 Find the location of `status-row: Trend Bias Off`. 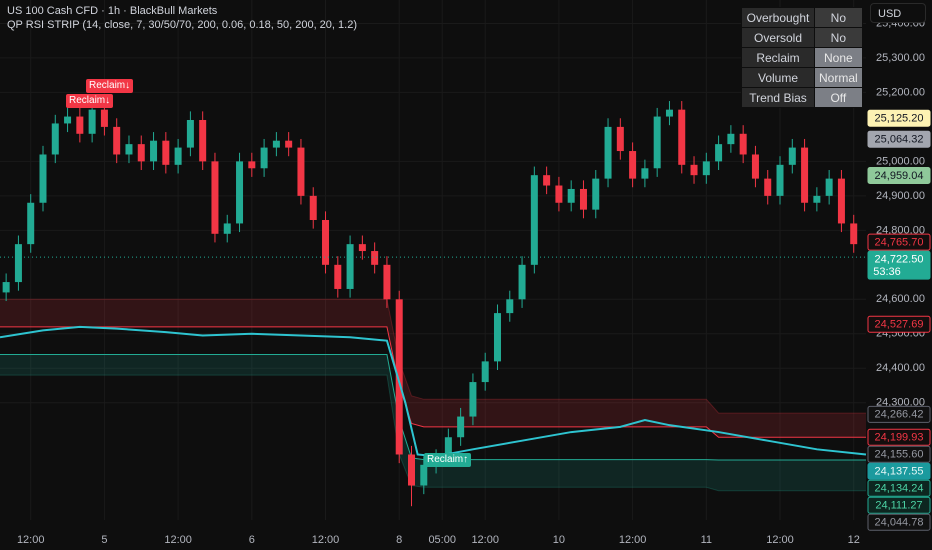

status-row: Trend Bias Off is located at coordinates (802, 97).